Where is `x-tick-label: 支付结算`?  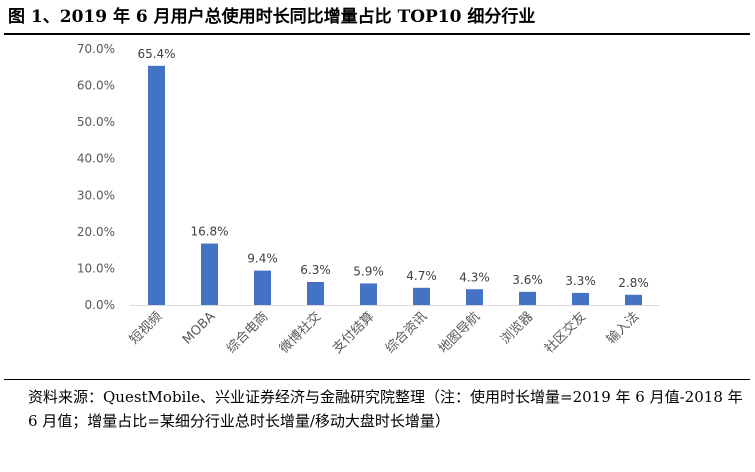
x-tick-label: 支付结算 is located at coordinates (353, 332).